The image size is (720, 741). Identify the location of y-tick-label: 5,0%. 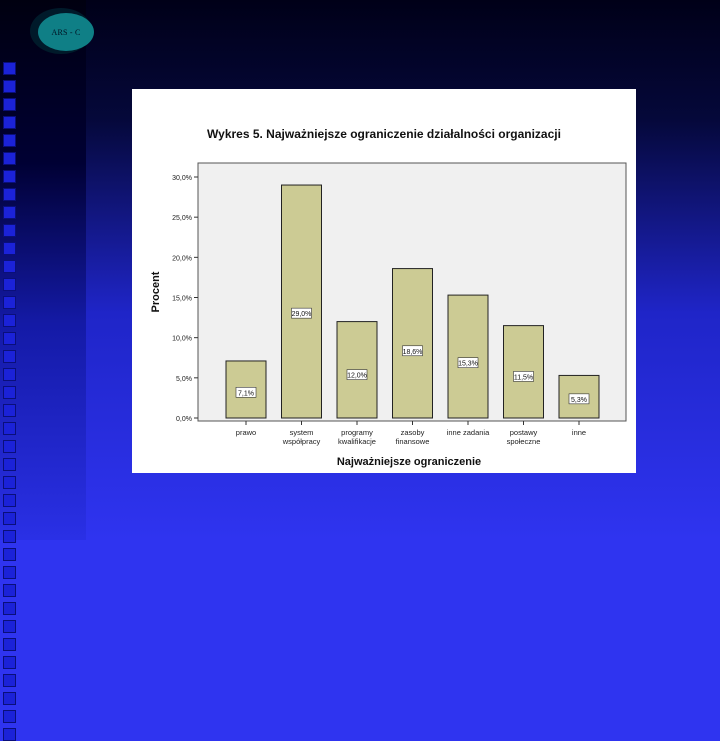
(184, 379).